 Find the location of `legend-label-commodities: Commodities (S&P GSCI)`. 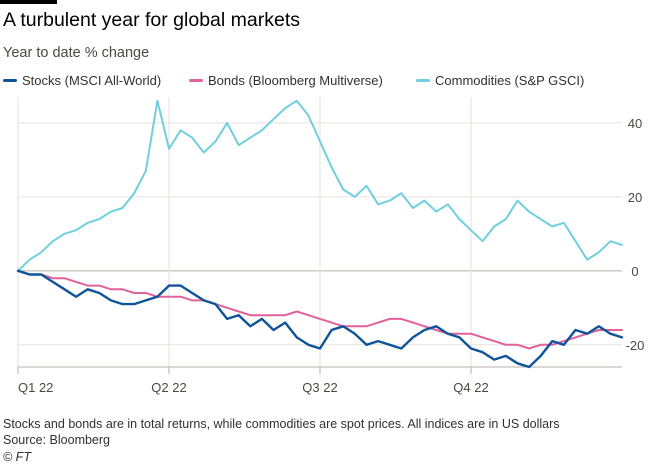

legend-label-commodities: Commodities (S&P GSCI) is located at coordinates (510, 80).